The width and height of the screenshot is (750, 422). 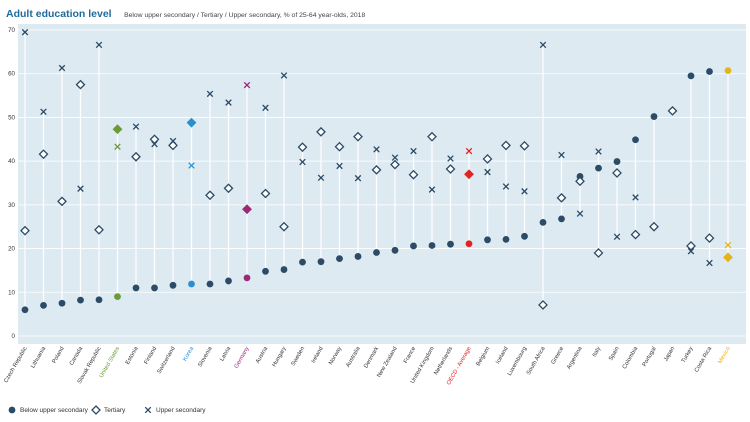 What do you see at coordinates (54, 410) in the screenshot?
I see `legend-label-below-upper-secondary: Below upper secondary` at bounding box center [54, 410].